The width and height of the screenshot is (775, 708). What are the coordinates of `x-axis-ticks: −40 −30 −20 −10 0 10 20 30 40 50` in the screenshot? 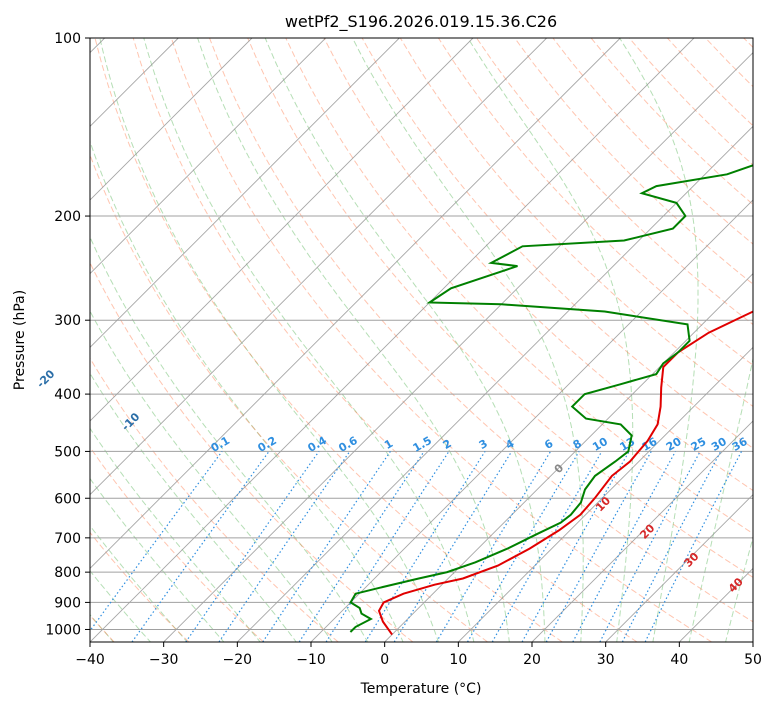 It's located at (418, 655).